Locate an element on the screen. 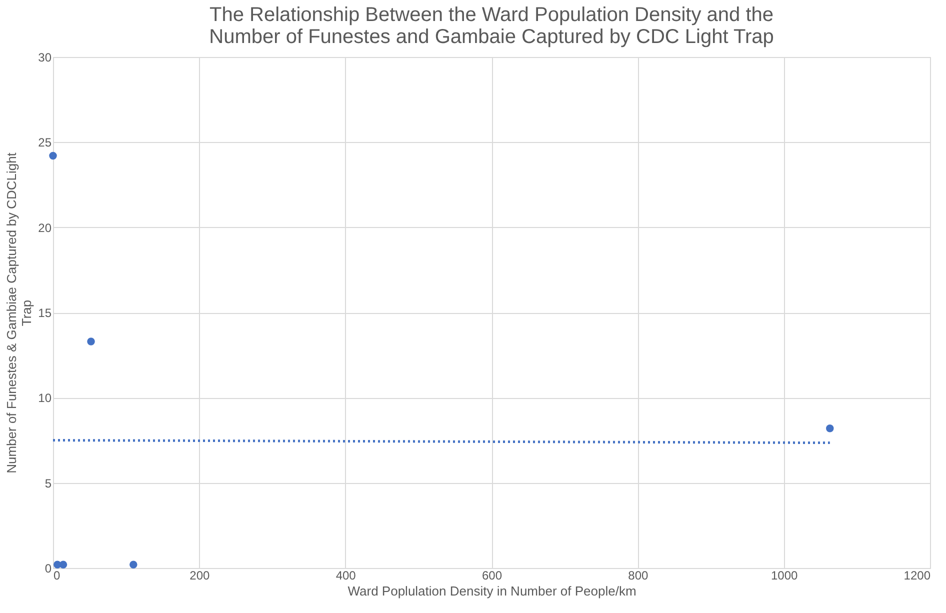 This screenshot has height=613, width=946. x-tick-label: 400 is located at coordinates (346, 575).